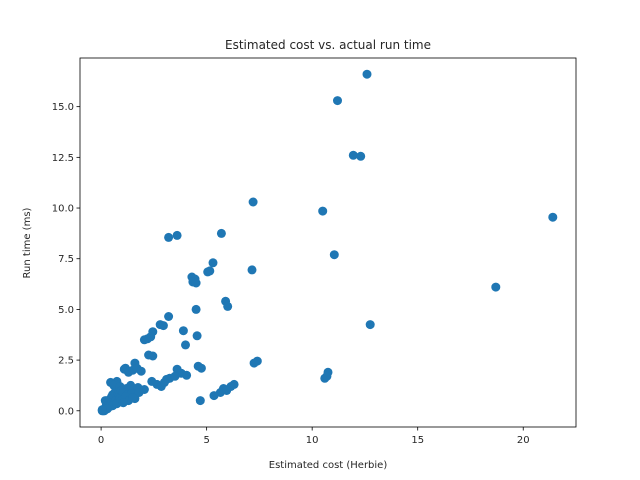  Describe the element at coordinates (66, 310) in the screenshot. I see `y-tick-label: 5.0` at that location.